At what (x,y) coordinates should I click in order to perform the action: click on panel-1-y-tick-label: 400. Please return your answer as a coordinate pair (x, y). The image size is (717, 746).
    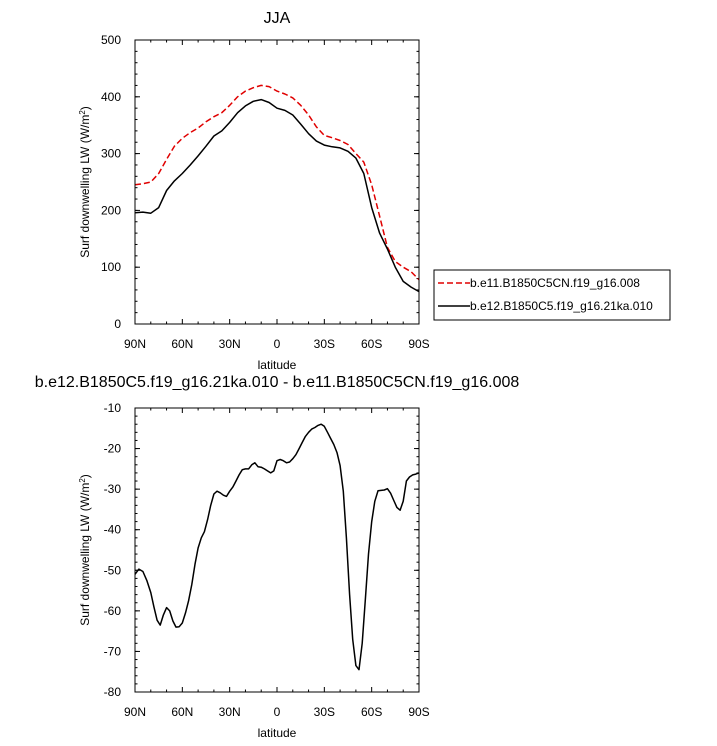
    Looking at the image, I should click on (111, 97).